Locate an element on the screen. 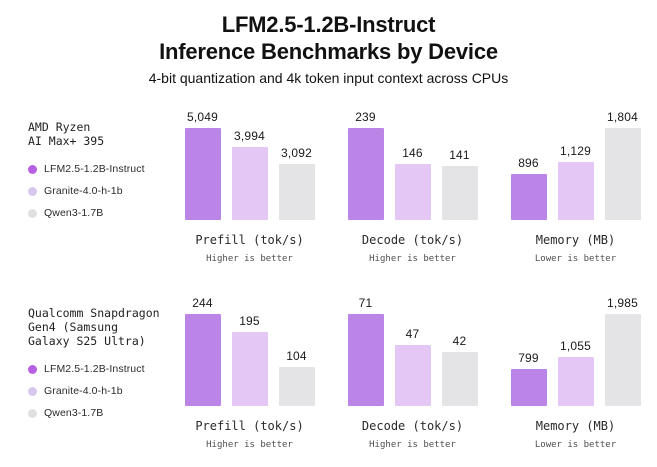 The height and width of the screenshot is (467, 657). bar-value-label: 1,055 is located at coordinates (575, 346).